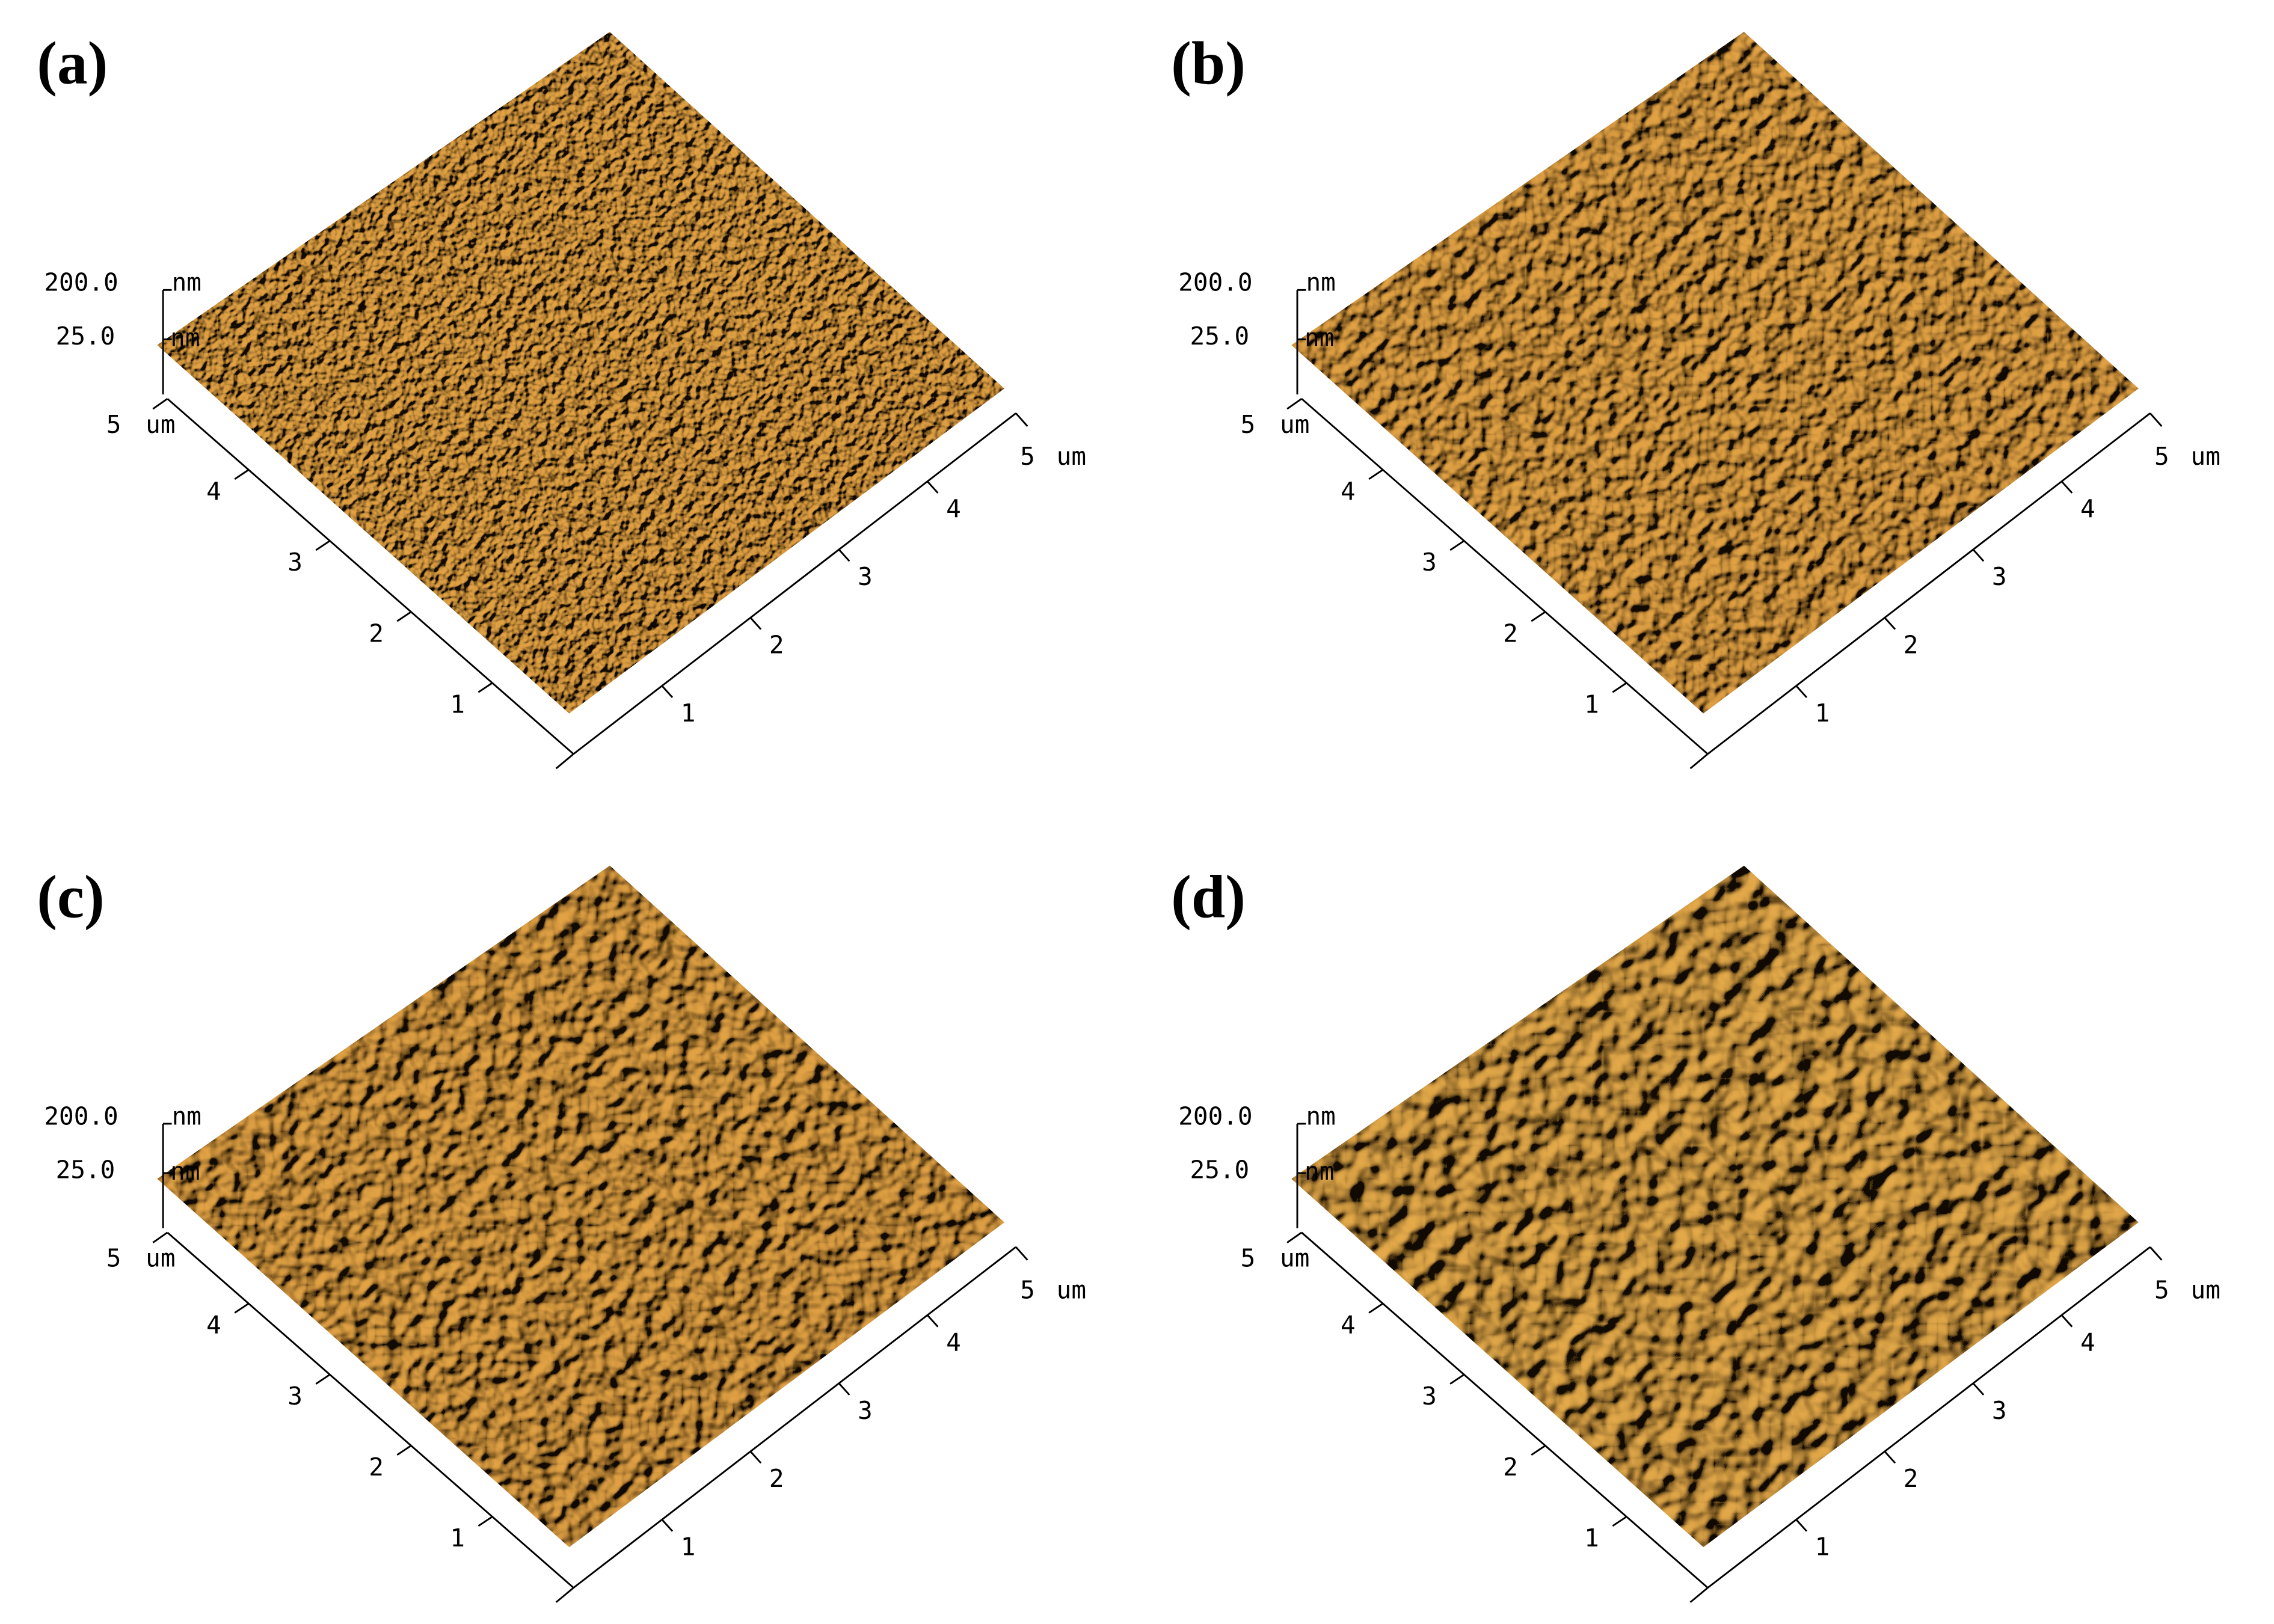  Describe the element at coordinates (72, 63) in the screenshot. I see `panel-label: (a)` at that location.